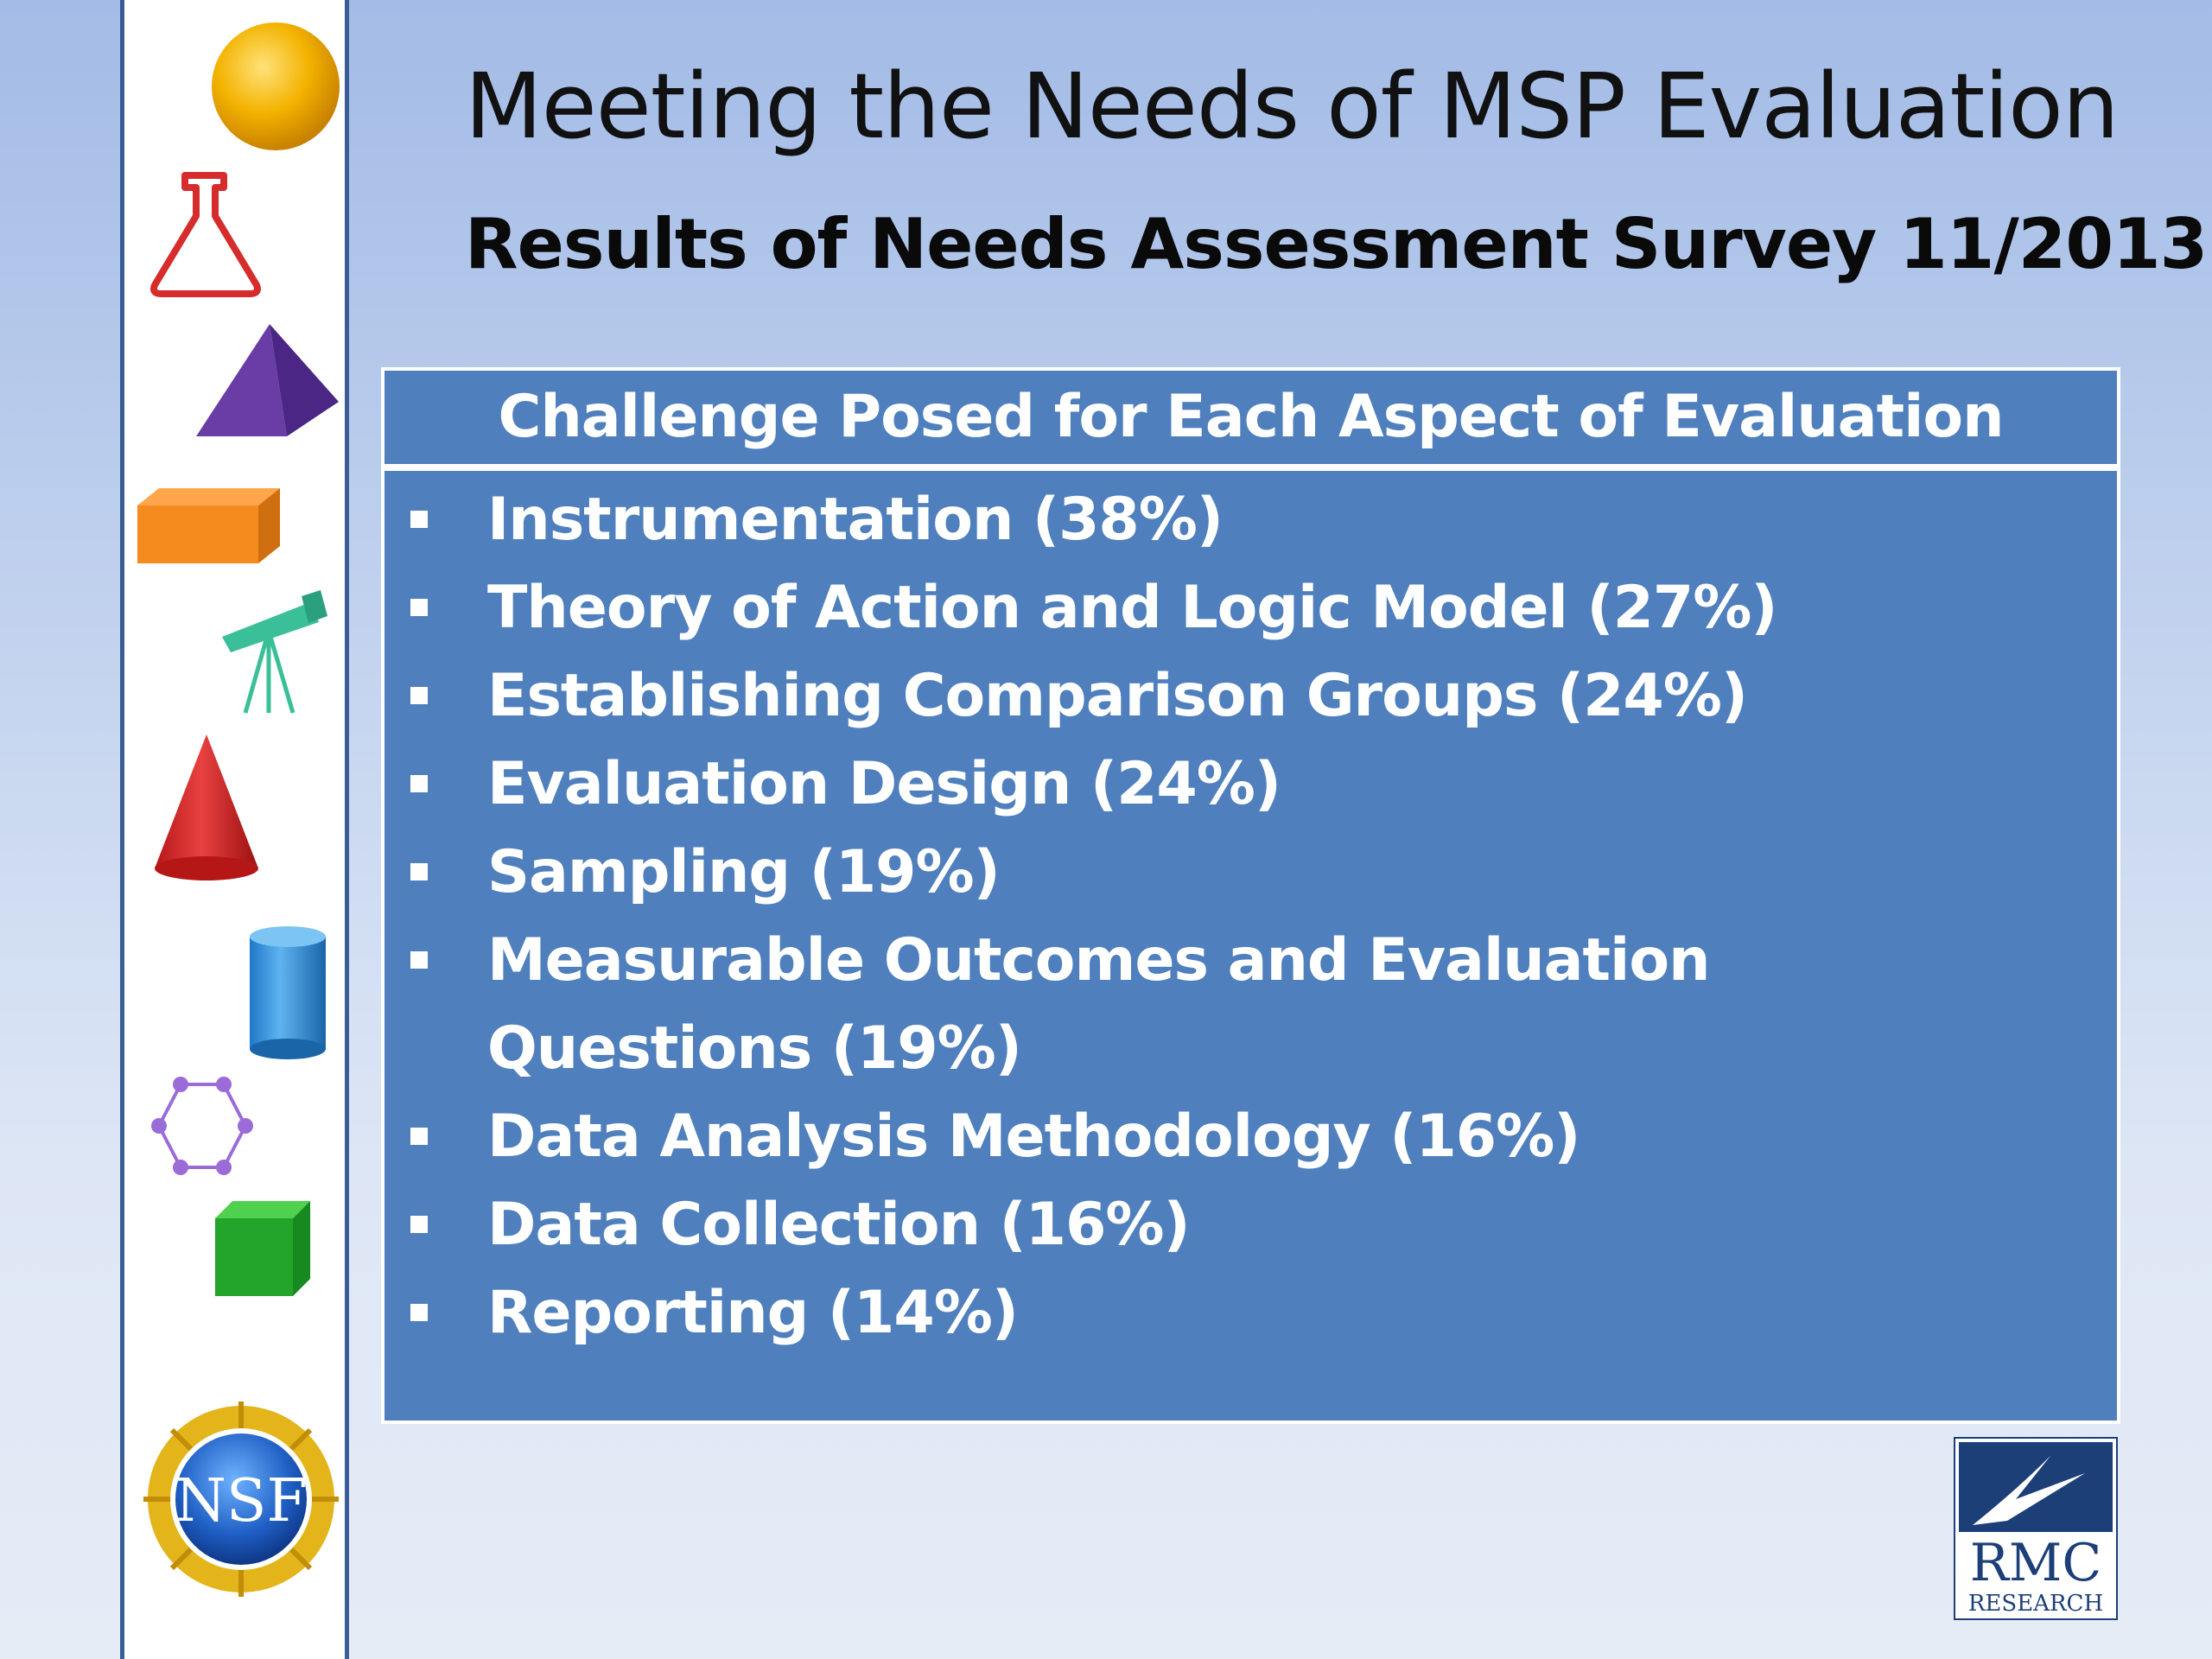 Image resolution: width=2212 pixels, height=1659 pixels. I want to click on list-item-label: Establishing Comparison Groups (24%), so click(1117, 696).